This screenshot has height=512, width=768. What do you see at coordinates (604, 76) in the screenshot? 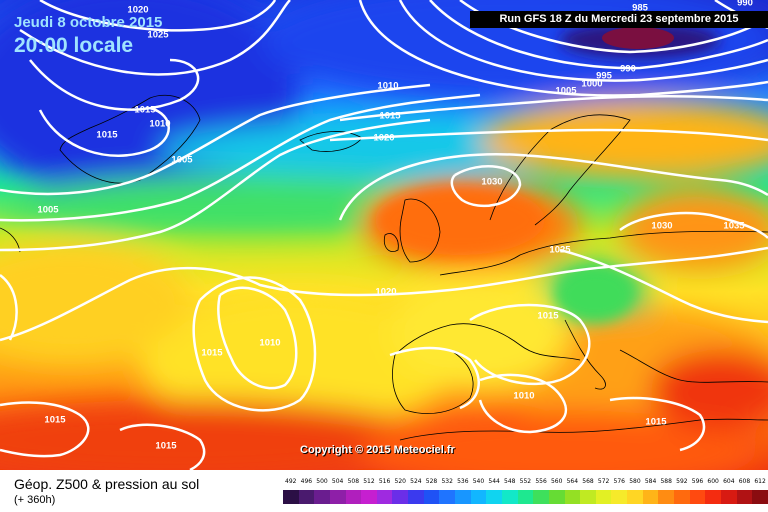
I see `isobar-label: 995` at bounding box center [604, 76].